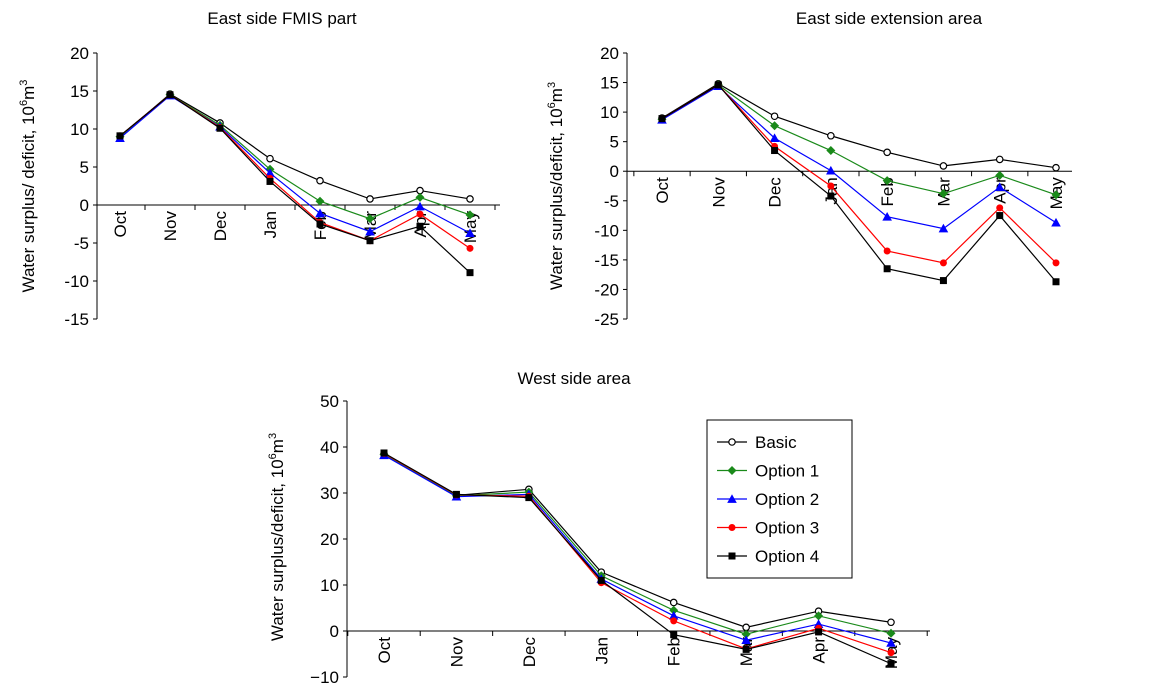 Image resolution: width=1168 pixels, height=686 pixels. Describe the element at coordinates (787, 528) in the screenshot. I see `legend-entry-label: Option 3` at that location.